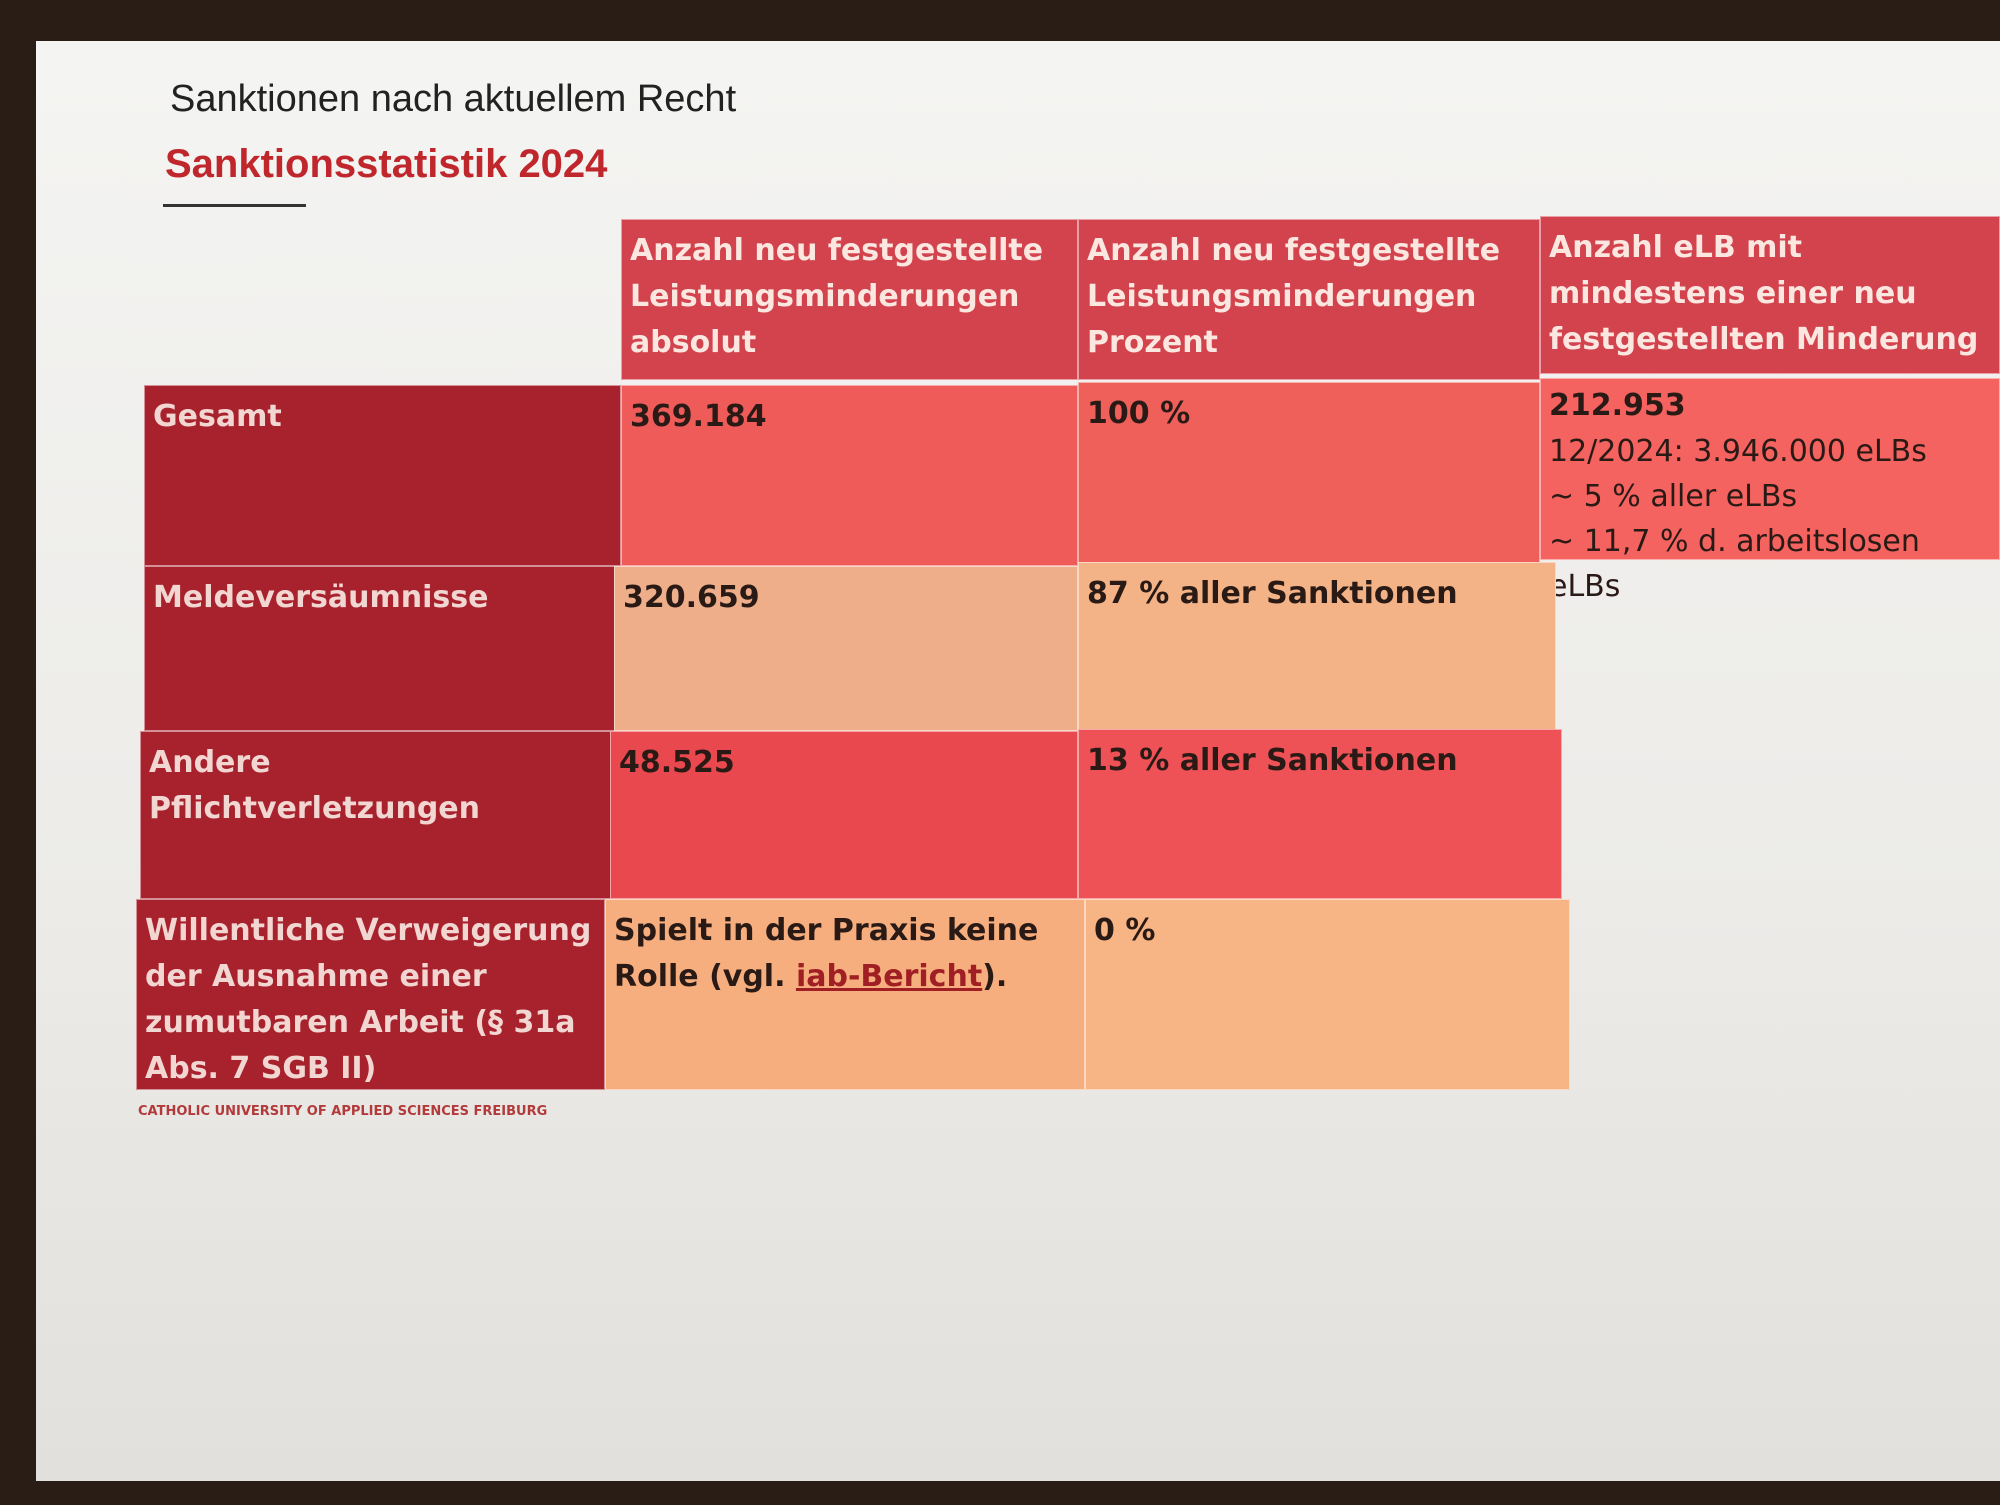 The image size is (2000, 1505). What do you see at coordinates (846, 648) in the screenshot?
I see `cell: 320.659` at bounding box center [846, 648].